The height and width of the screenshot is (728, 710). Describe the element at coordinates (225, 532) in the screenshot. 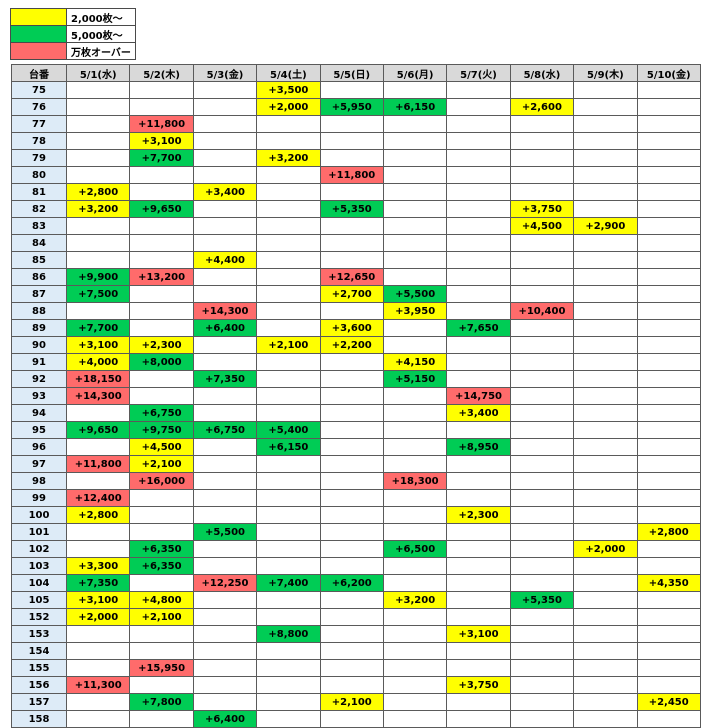

I see `payout-cell: +5,500` at that location.